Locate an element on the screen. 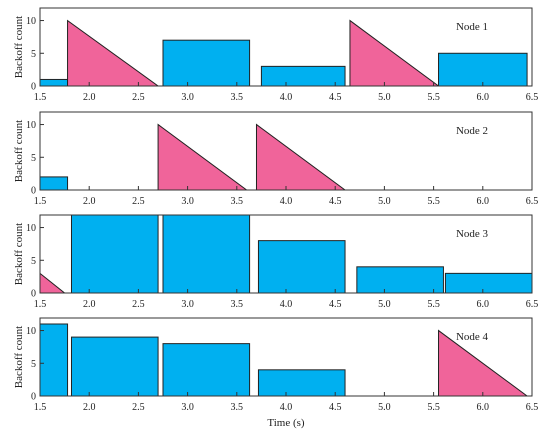 The height and width of the screenshot is (437, 550). x-axis-title: Time (s) is located at coordinates (286, 423).